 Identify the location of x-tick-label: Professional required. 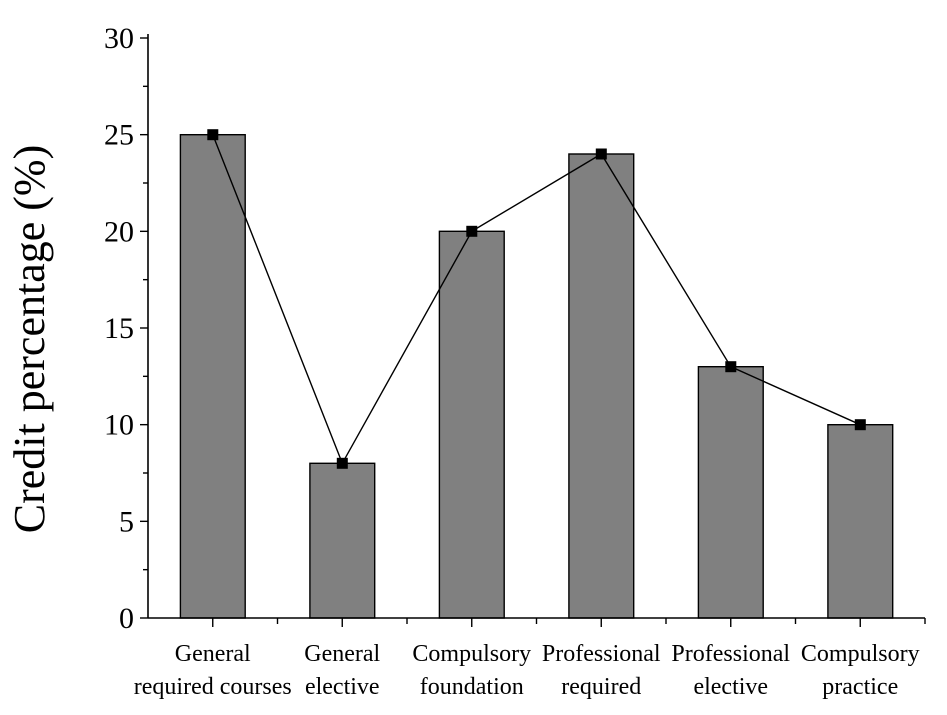
(601, 670).